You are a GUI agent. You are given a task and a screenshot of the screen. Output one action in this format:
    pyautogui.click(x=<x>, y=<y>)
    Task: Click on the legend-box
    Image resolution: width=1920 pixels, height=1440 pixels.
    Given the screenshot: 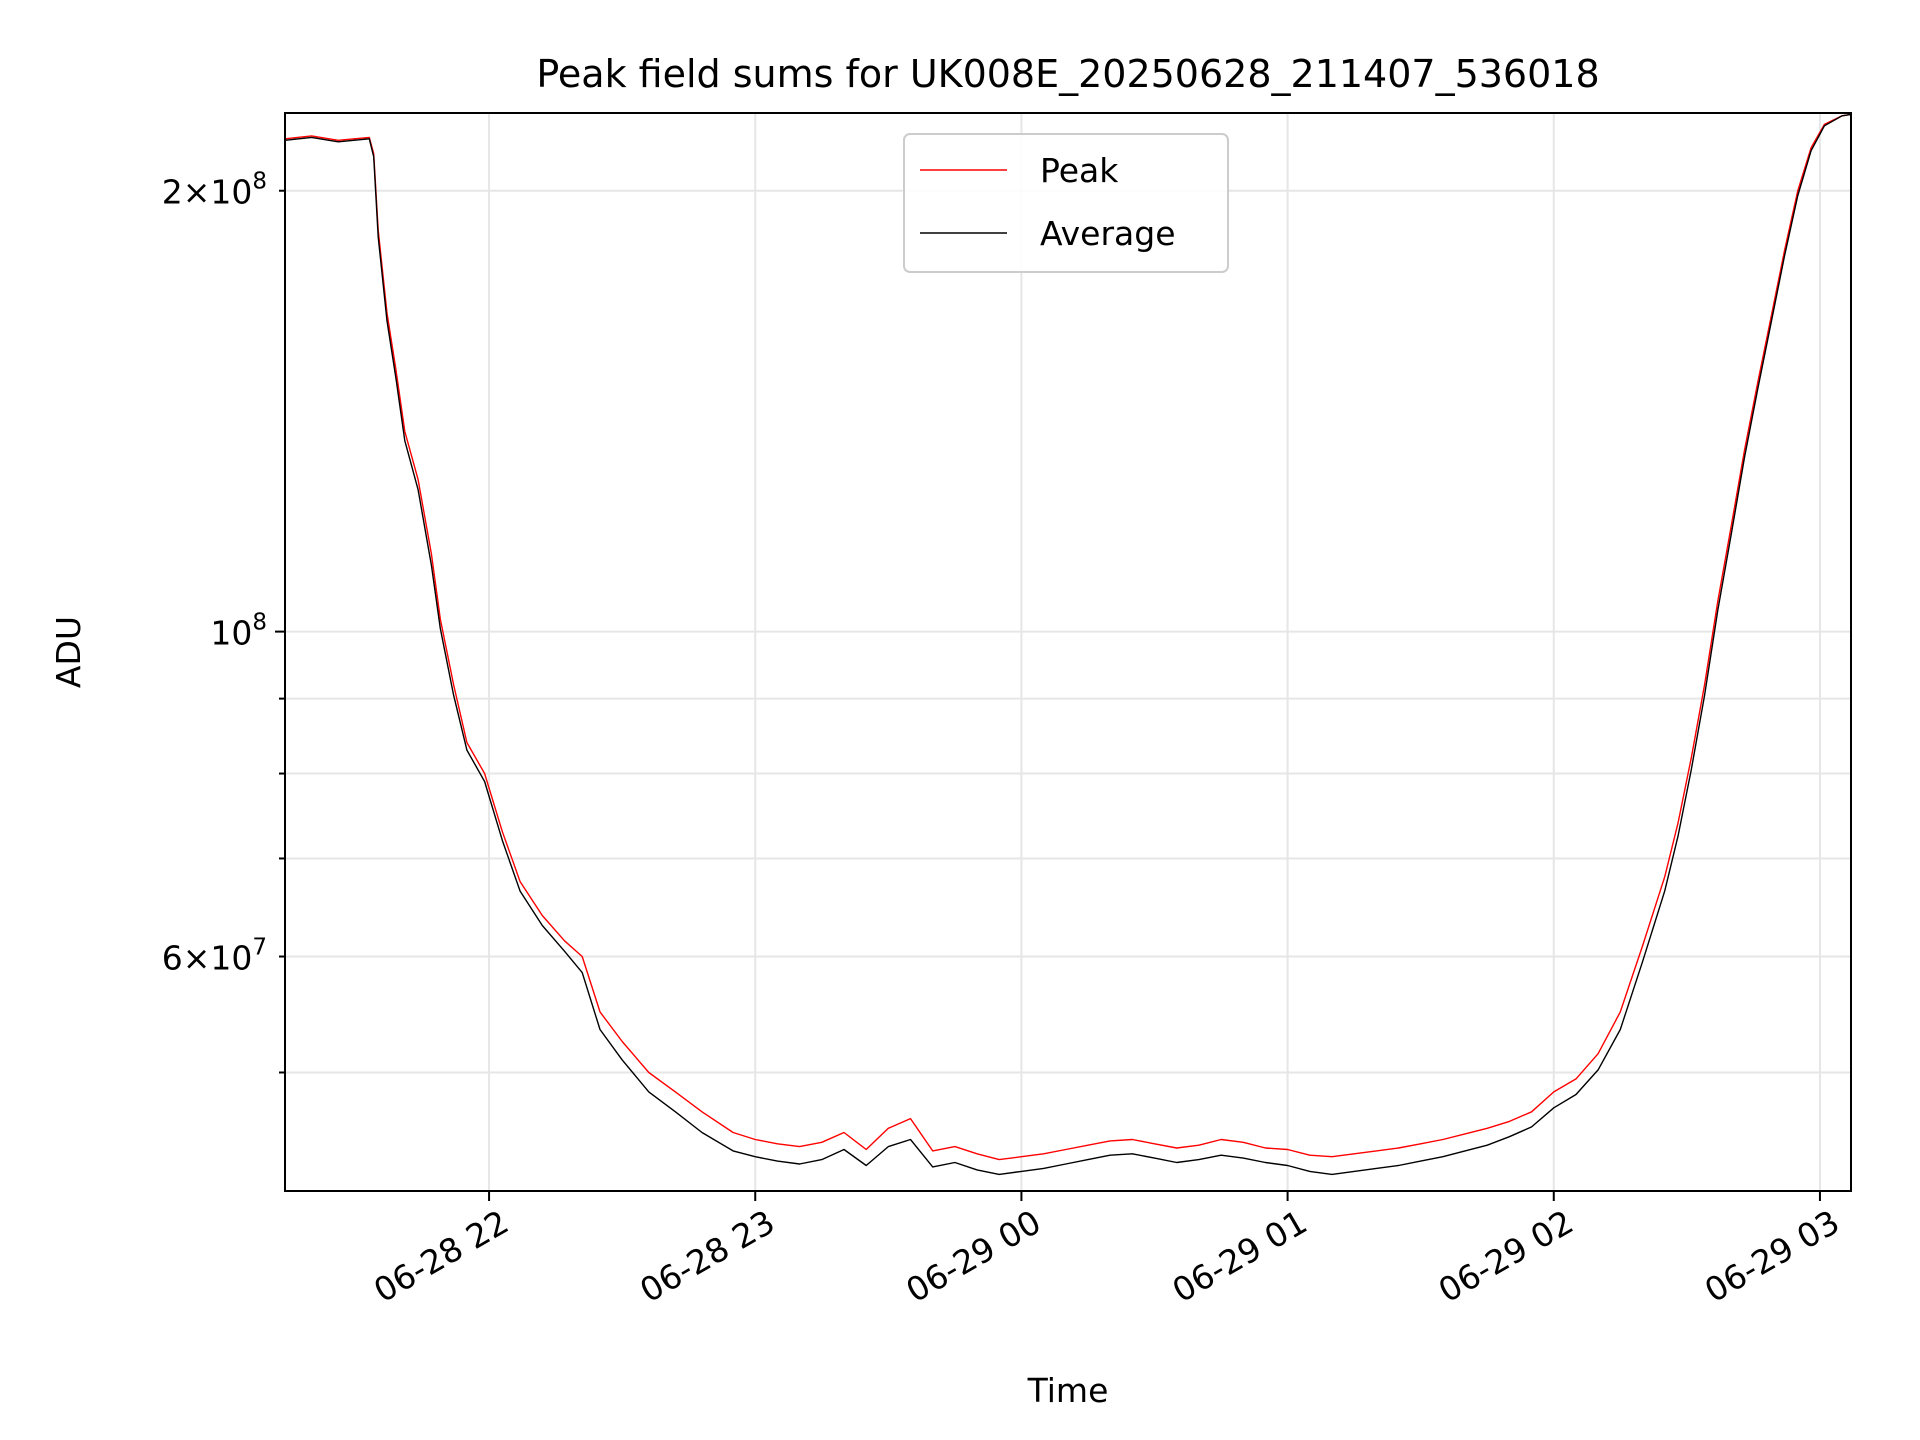 What is the action you would take?
    pyautogui.click(x=1066, y=203)
    